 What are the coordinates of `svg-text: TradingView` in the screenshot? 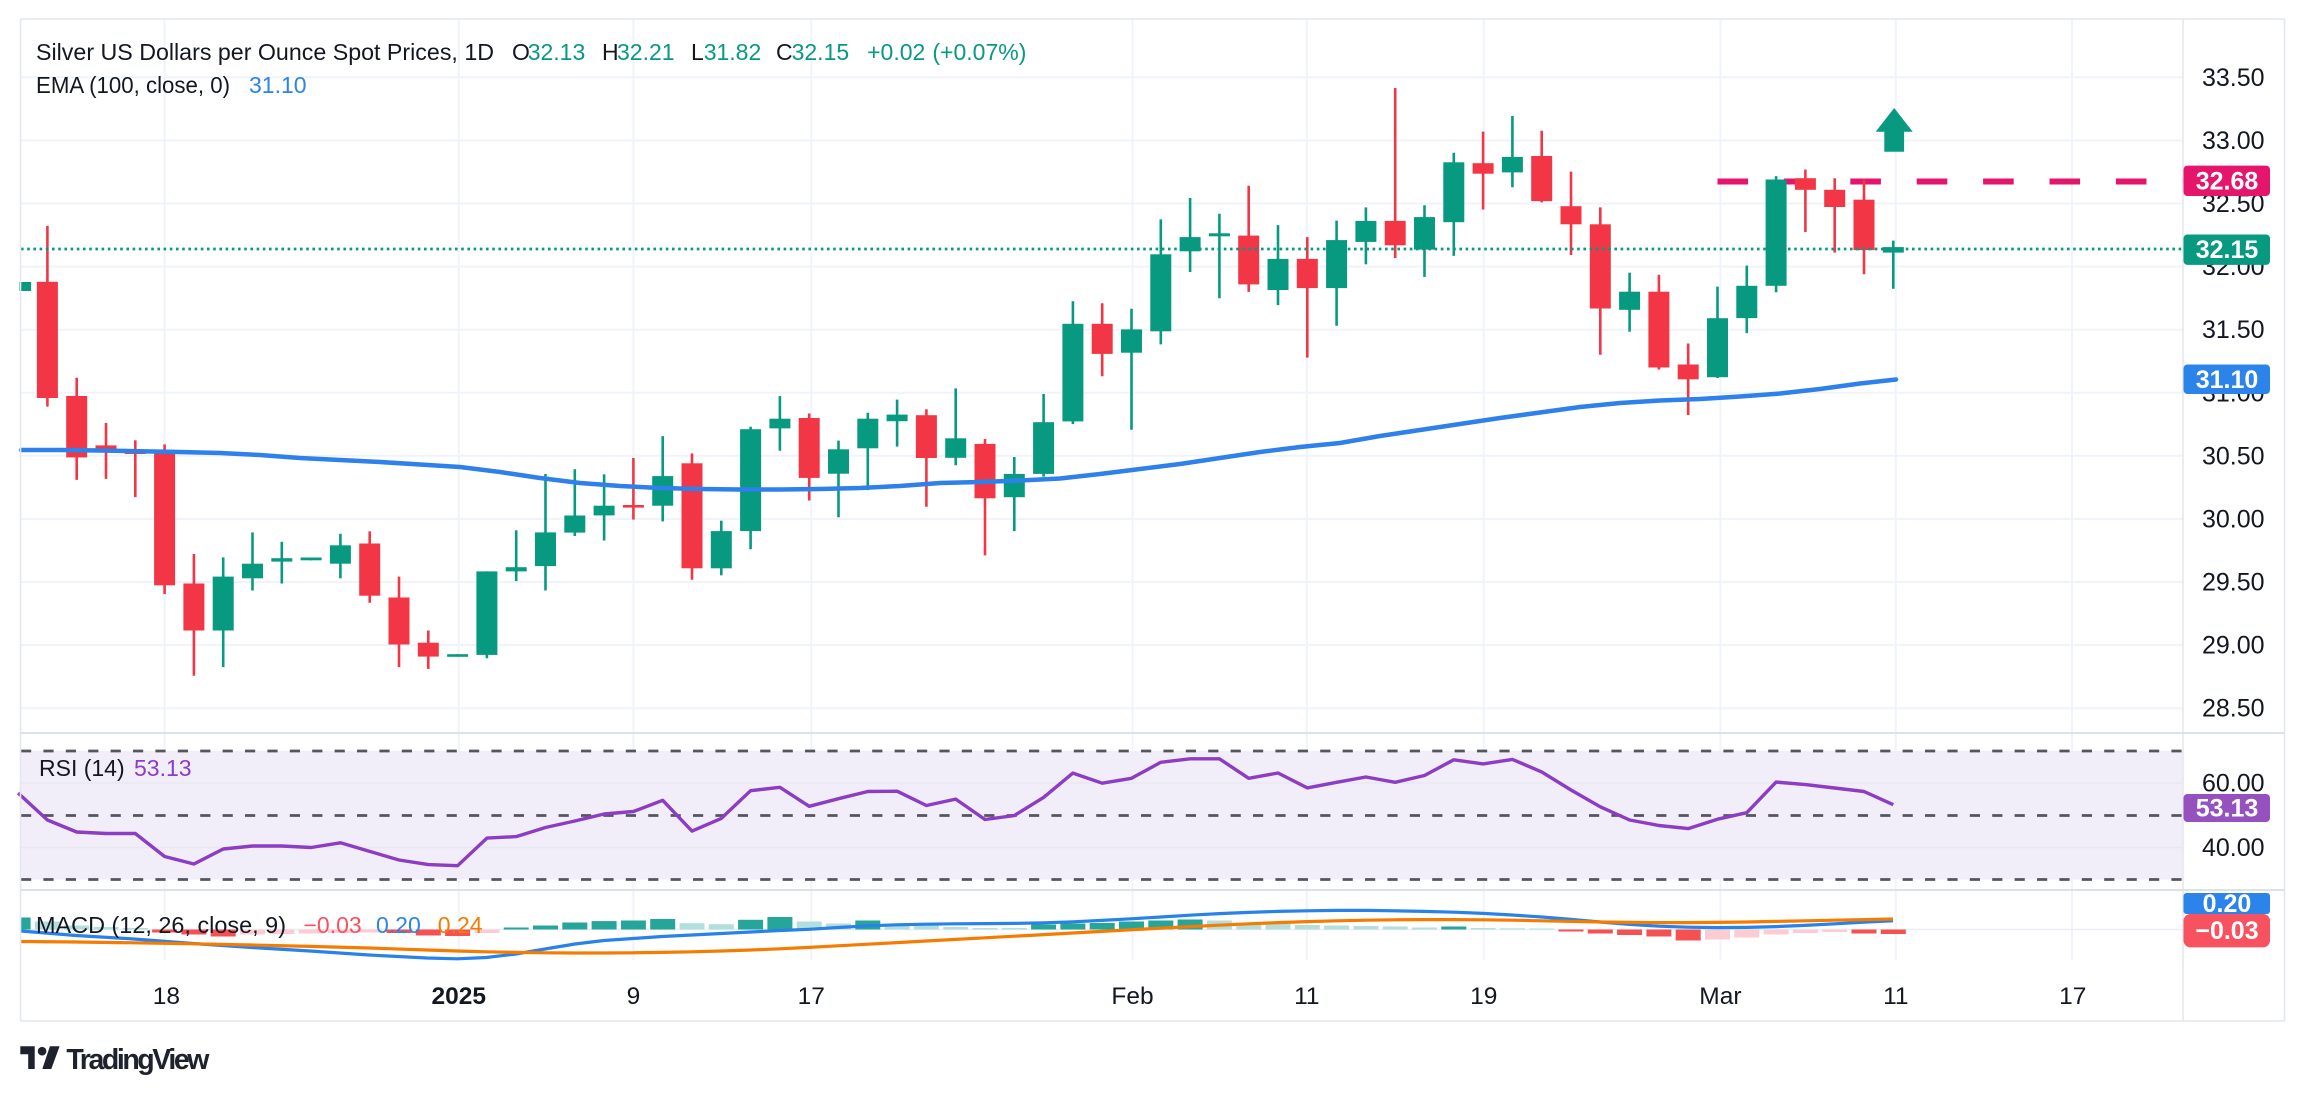 It's located at (138, 1060).